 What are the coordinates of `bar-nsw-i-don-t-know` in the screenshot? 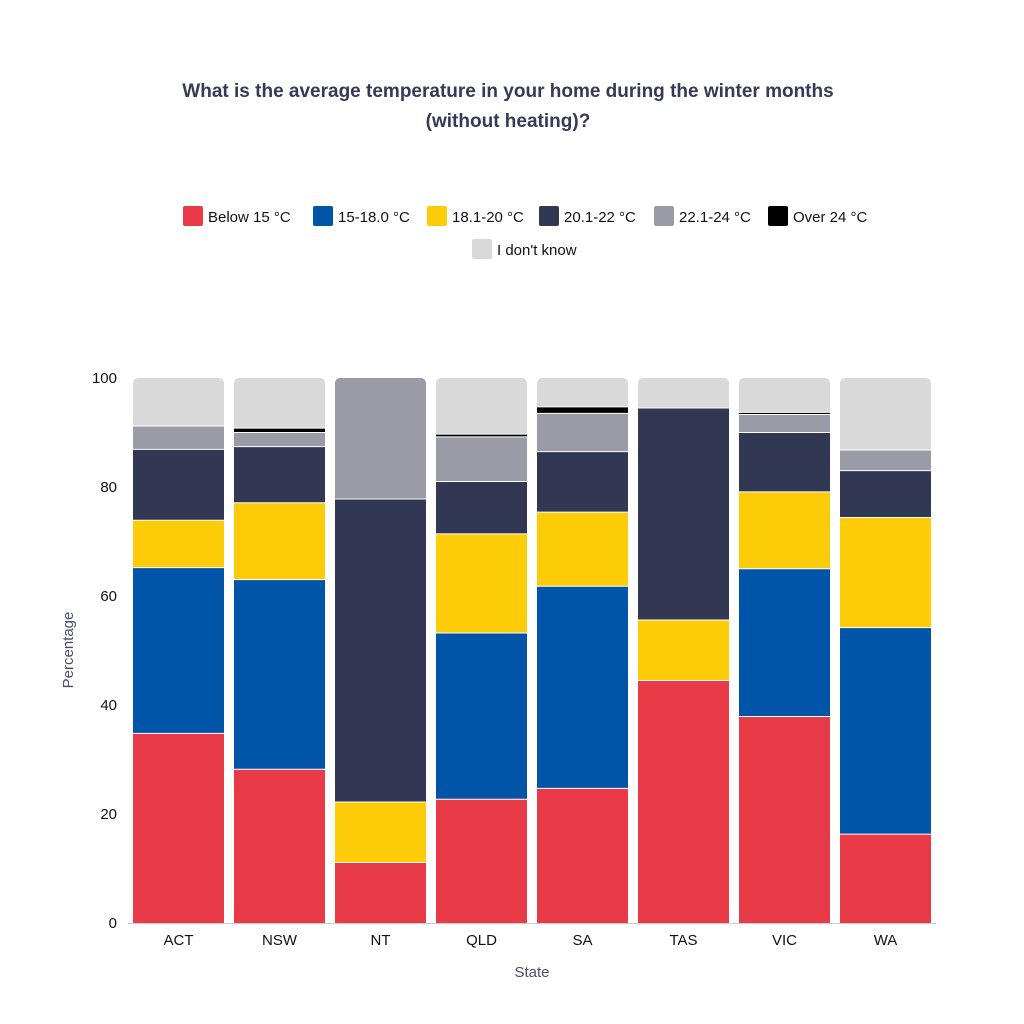 It's located at (279, 403).